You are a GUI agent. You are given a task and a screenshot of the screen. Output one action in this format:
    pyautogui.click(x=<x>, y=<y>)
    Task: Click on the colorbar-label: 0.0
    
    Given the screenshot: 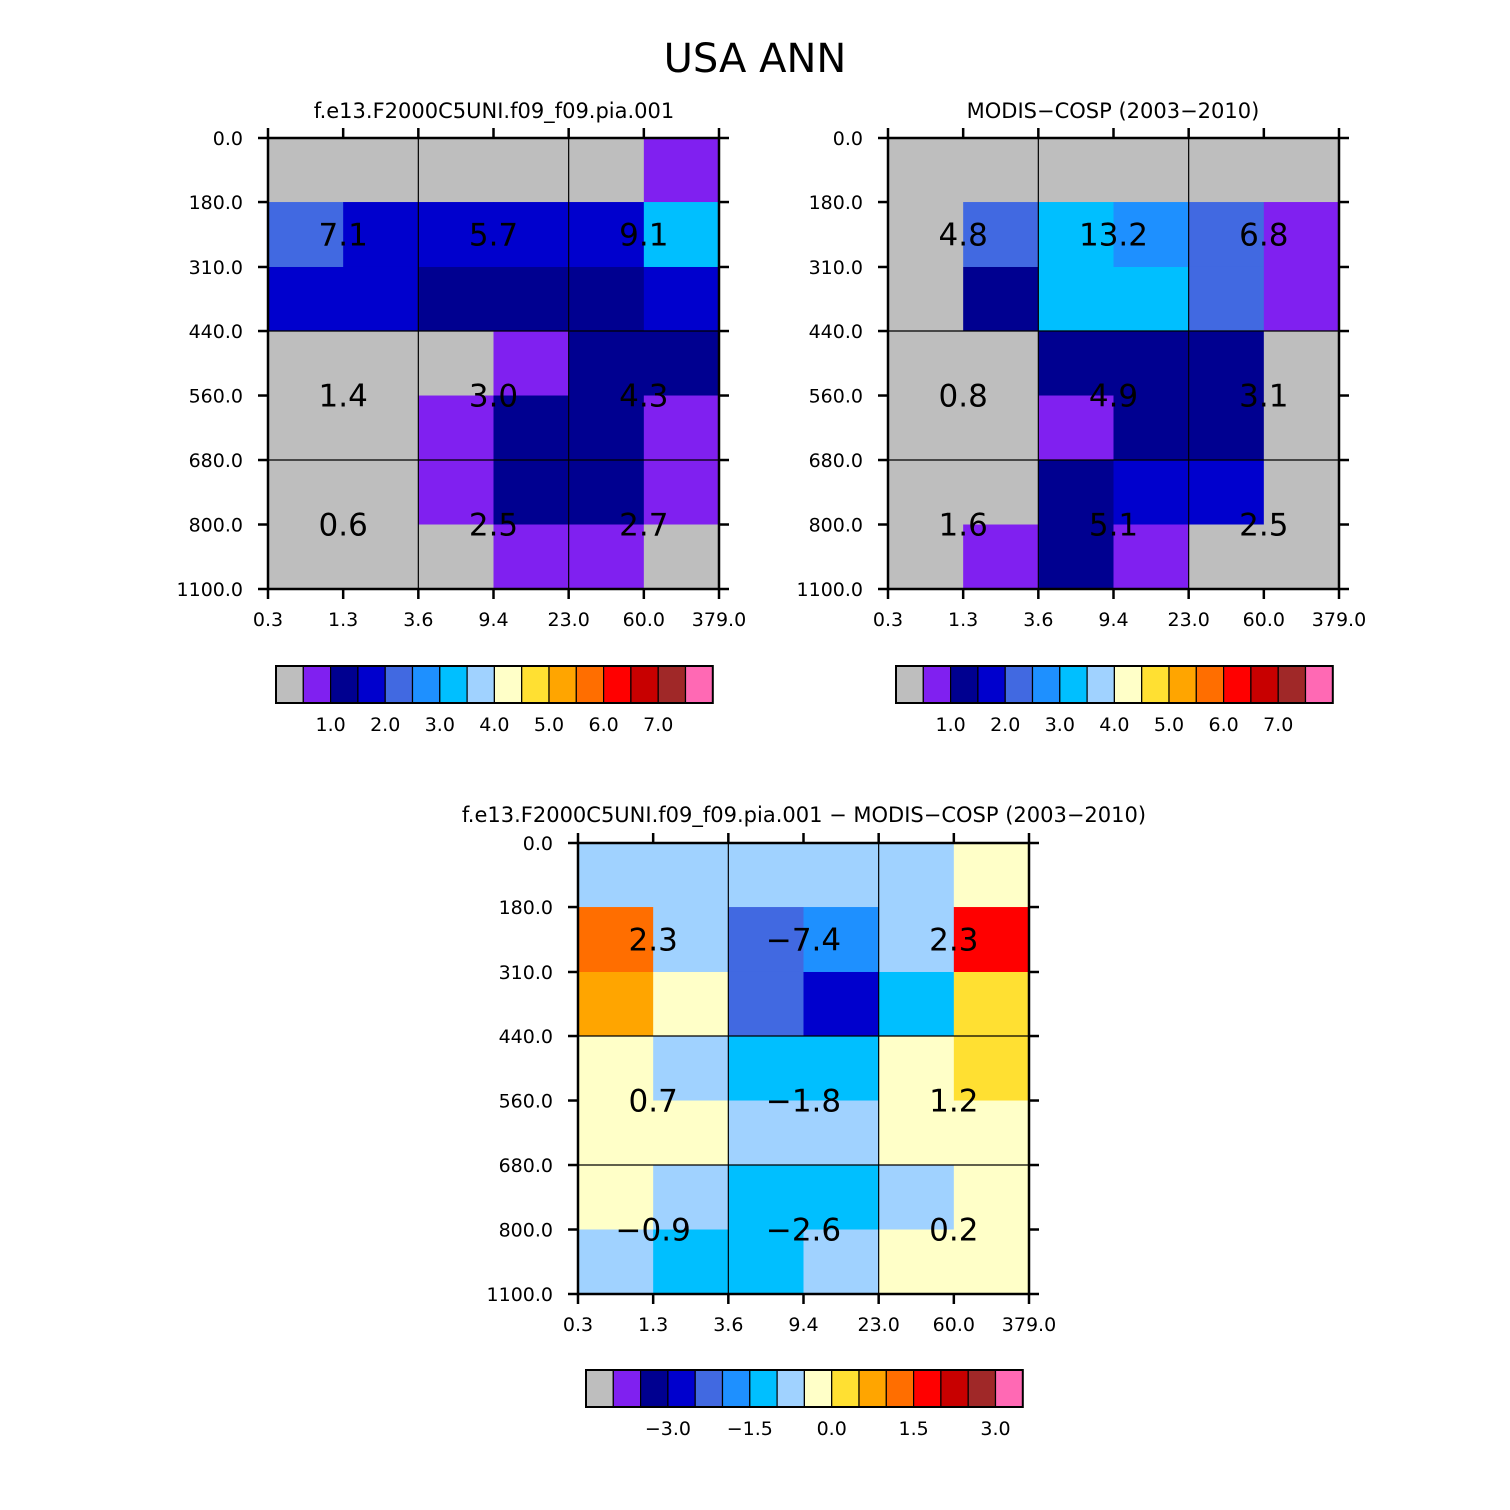 What is the action you would take?
    pyautogui.click(x=832, y=1429)
    